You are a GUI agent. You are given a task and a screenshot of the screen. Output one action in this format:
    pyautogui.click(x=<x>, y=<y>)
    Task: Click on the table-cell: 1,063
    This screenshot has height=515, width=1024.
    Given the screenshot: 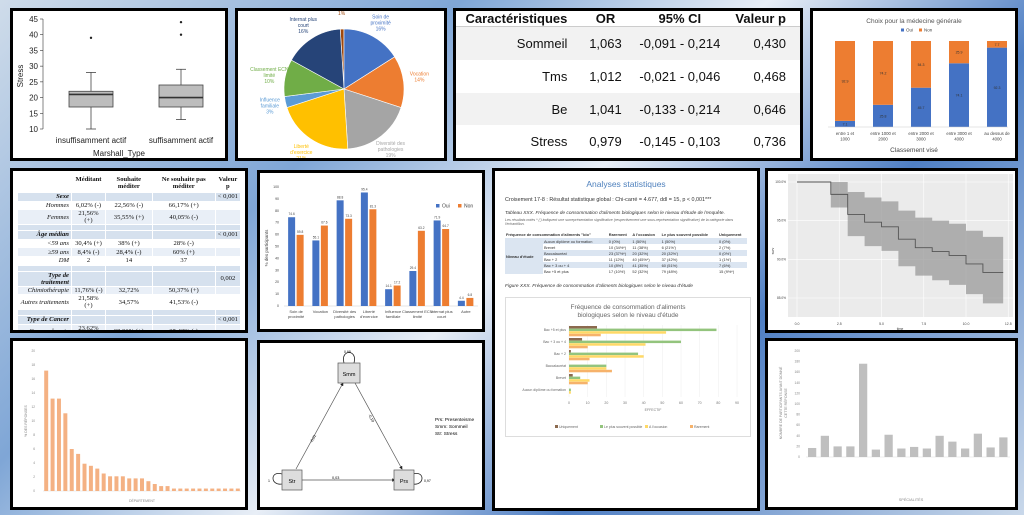 What is the action you would take?
    pyautogui.click(x=605, y=43)
    